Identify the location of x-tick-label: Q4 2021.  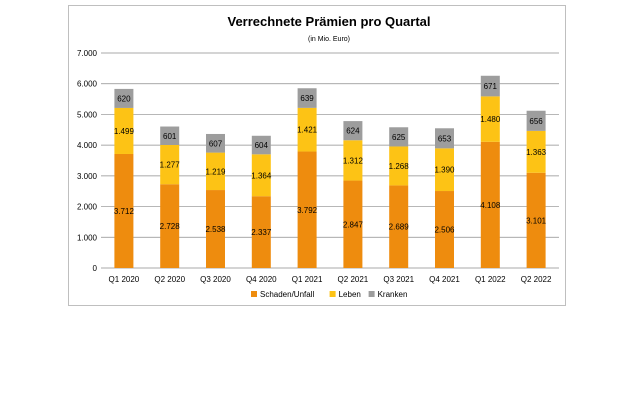
(444, 279).